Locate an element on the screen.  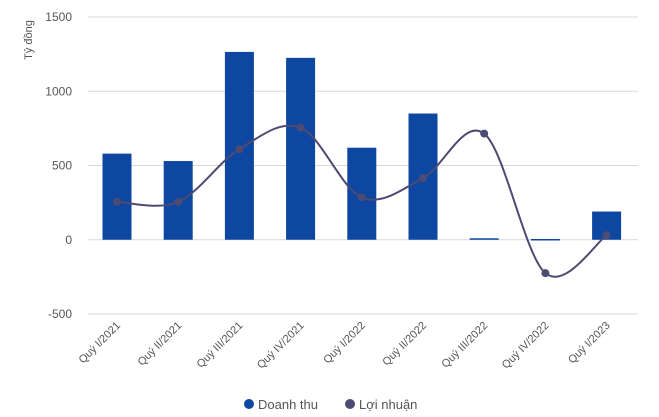
y-tick-label: 500 is located at coordinates (62, 166).